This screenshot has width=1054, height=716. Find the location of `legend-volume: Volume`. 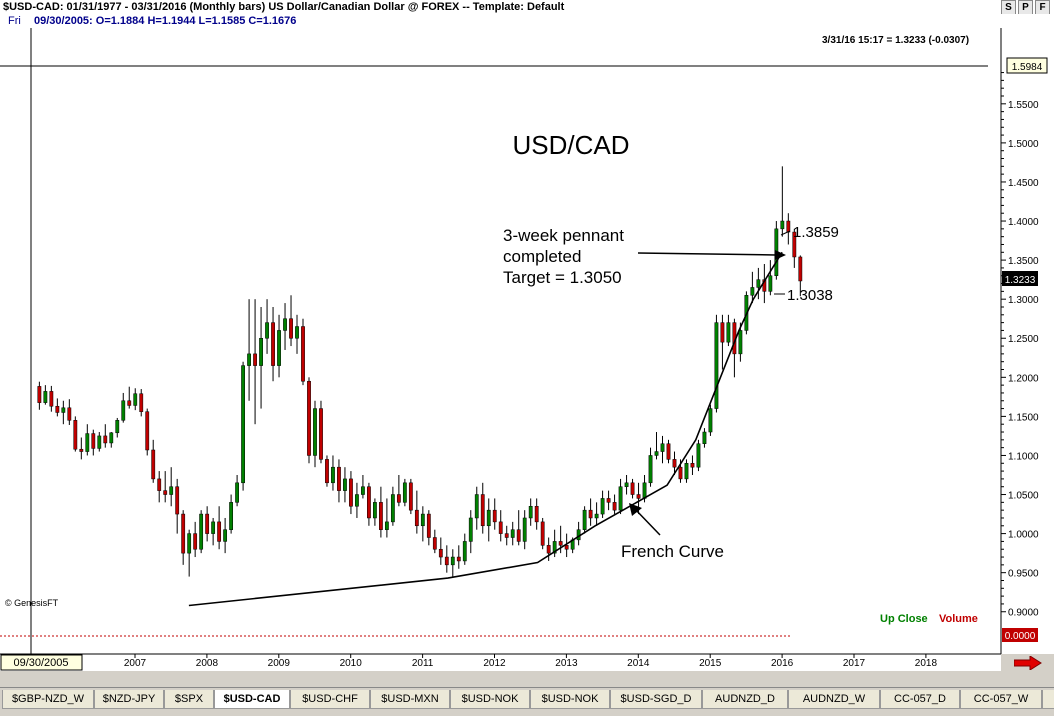

legend-volume: Volume is located at coordinates (958, 619).